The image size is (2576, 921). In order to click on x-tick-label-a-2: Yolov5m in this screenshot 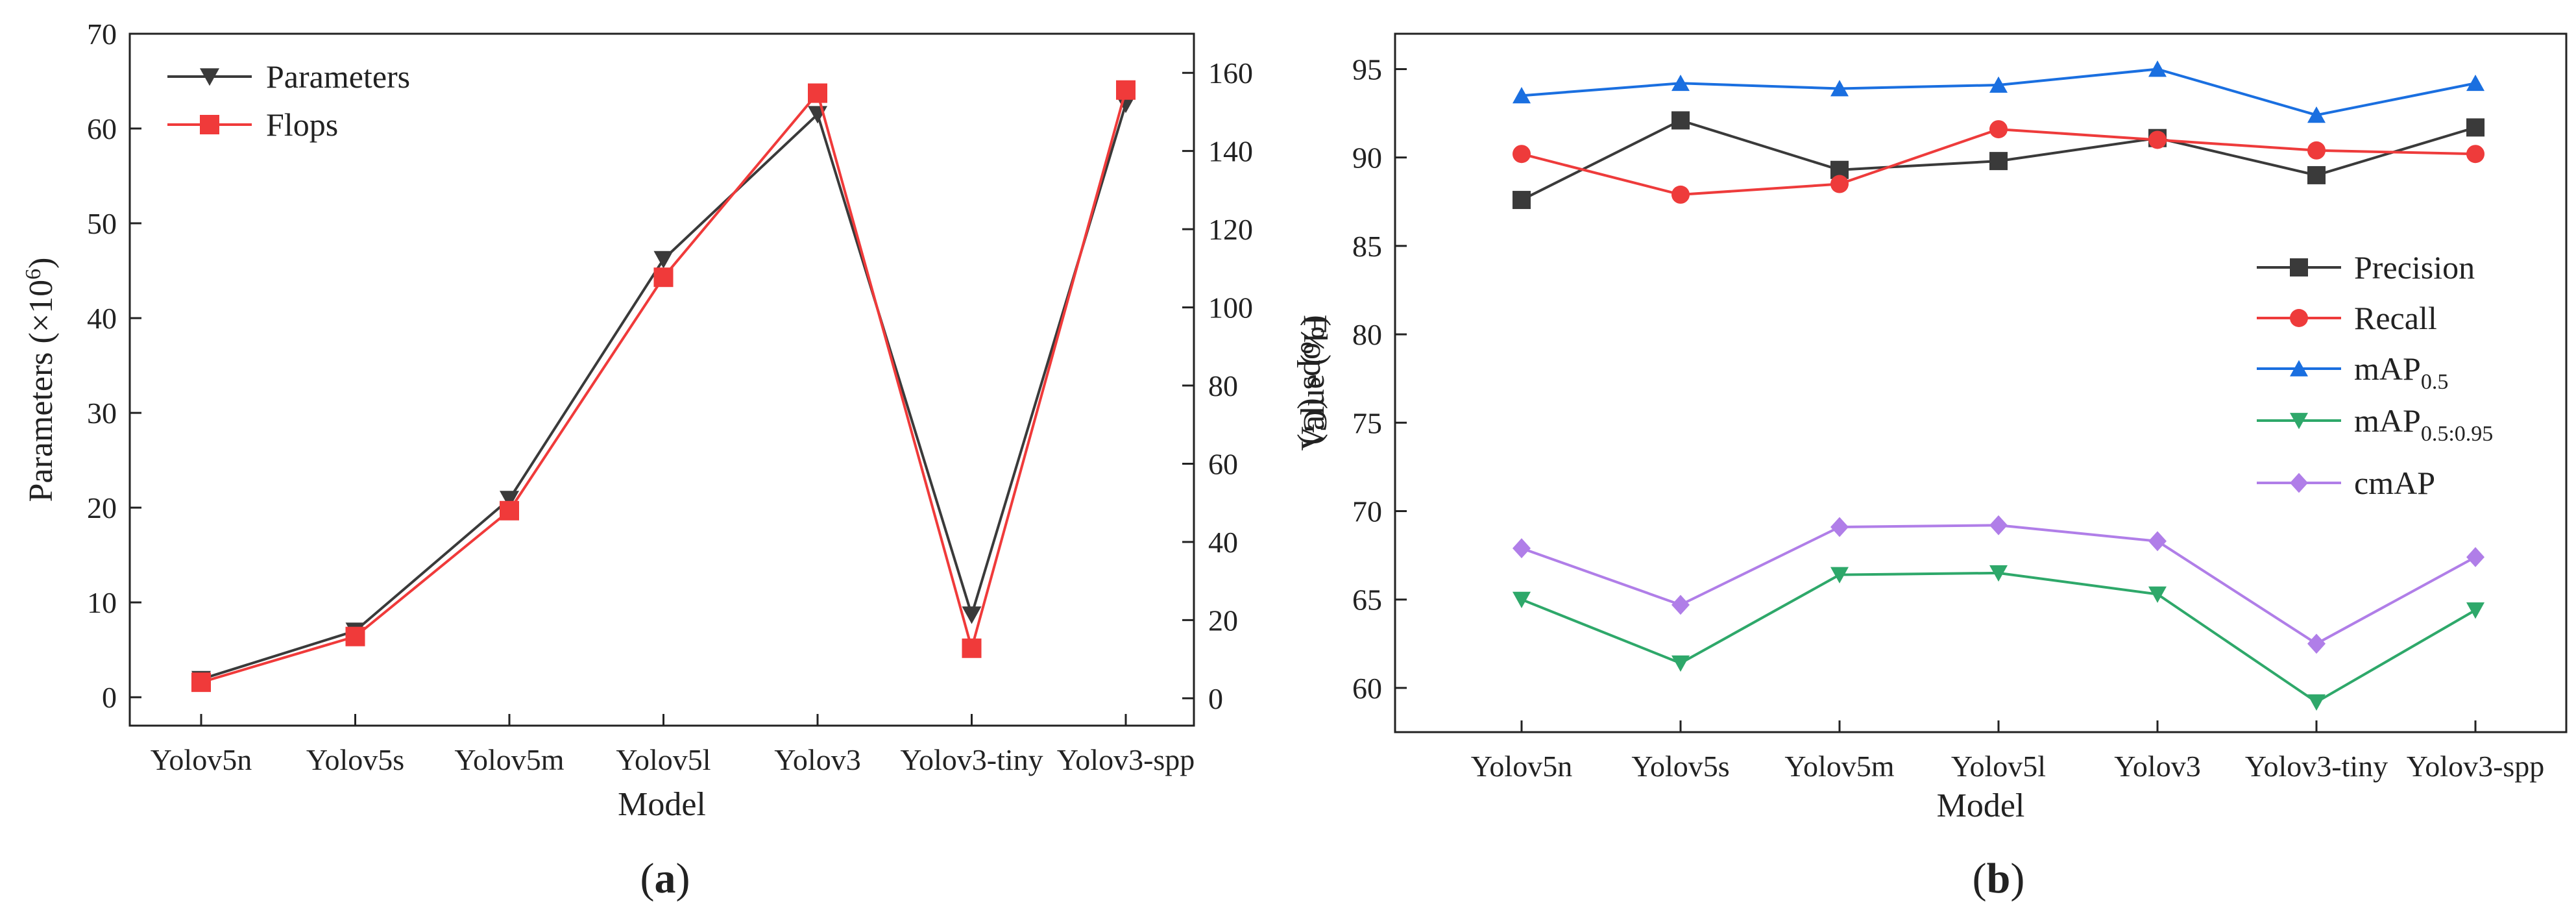, I will do `click(509, 759)`.